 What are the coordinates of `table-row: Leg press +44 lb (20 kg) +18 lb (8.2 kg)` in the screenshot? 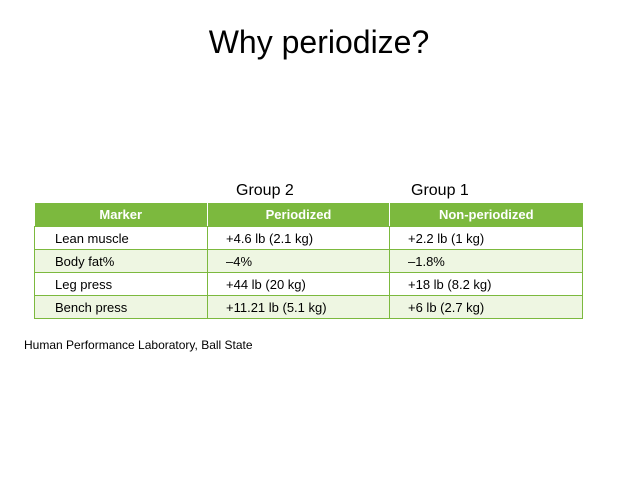 It's located at (308, 284).